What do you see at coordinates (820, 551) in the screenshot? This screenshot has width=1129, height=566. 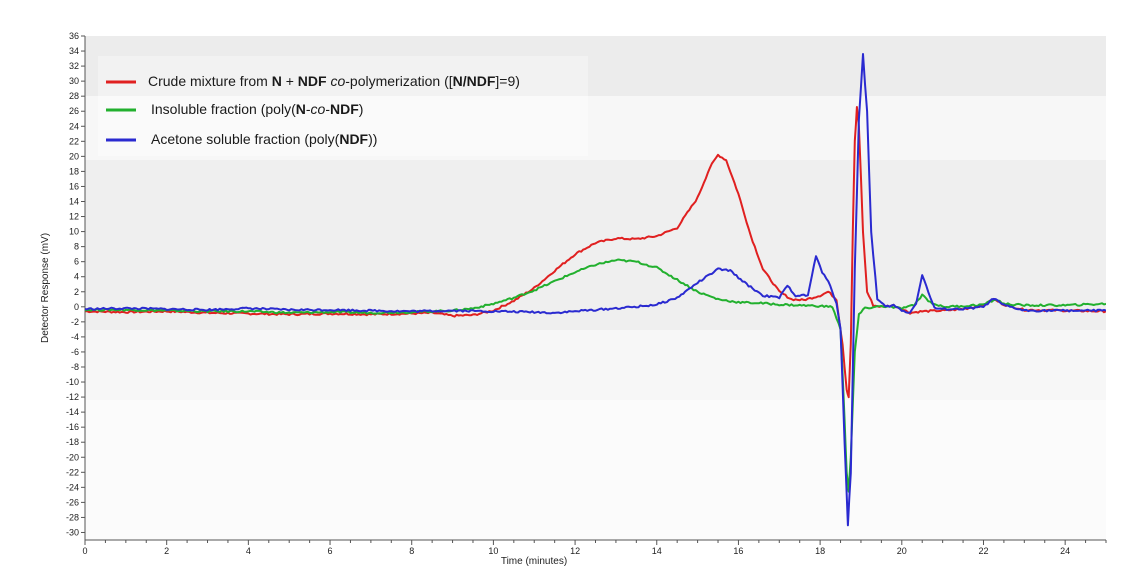 I see `x-tick-label: 18` at bounding box center [820, 551].